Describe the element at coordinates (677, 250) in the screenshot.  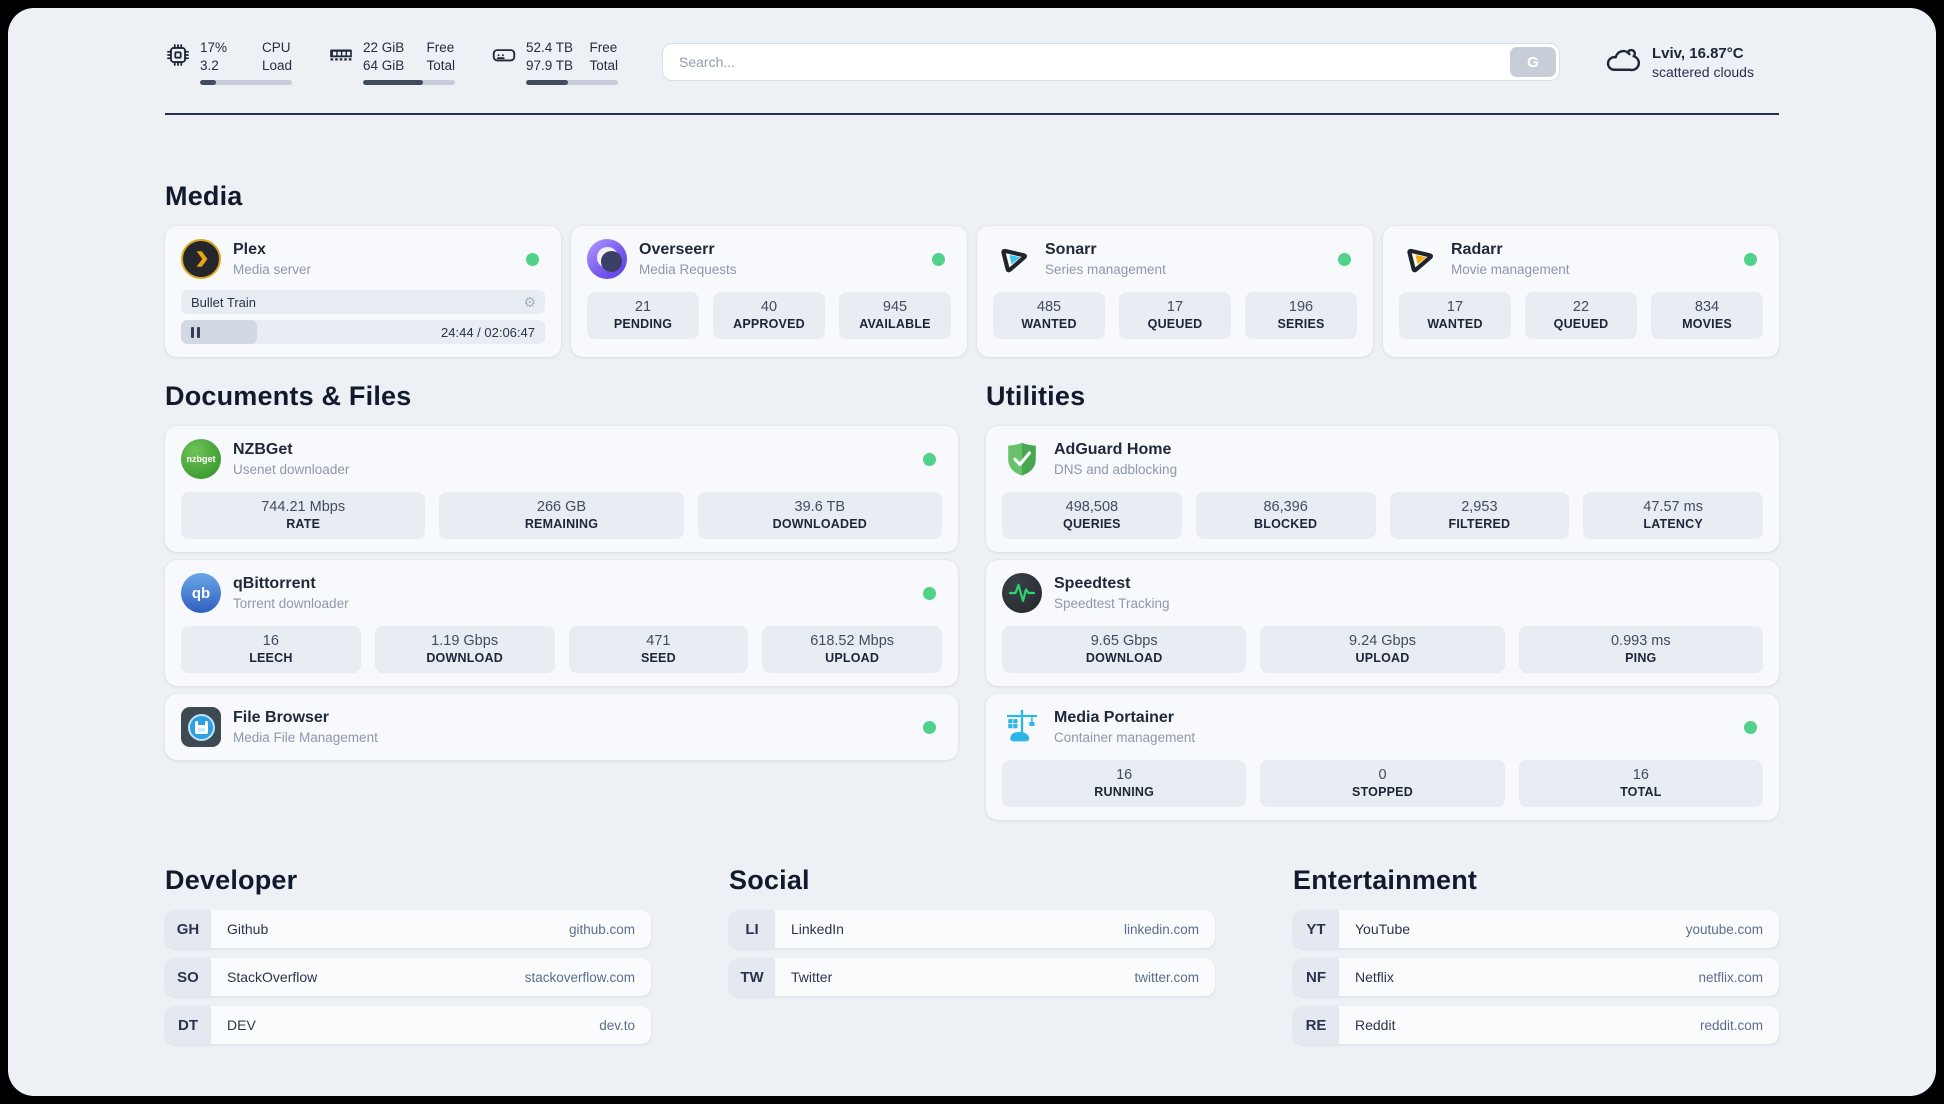
I see `app-name: Overseerr` at that location.